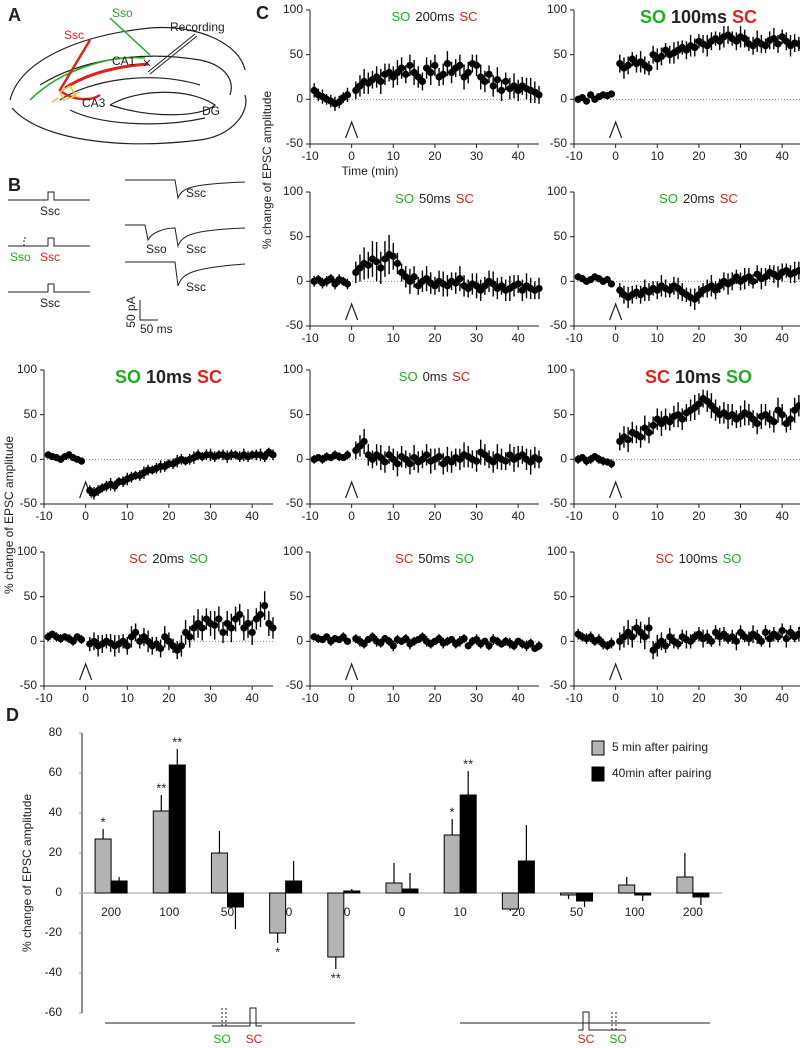 This screenshot has height=1048, width=800. Describe the element at coordinates (698, 17) in the screenshot. I see `chart-title: SO 100ms SC` at that location.